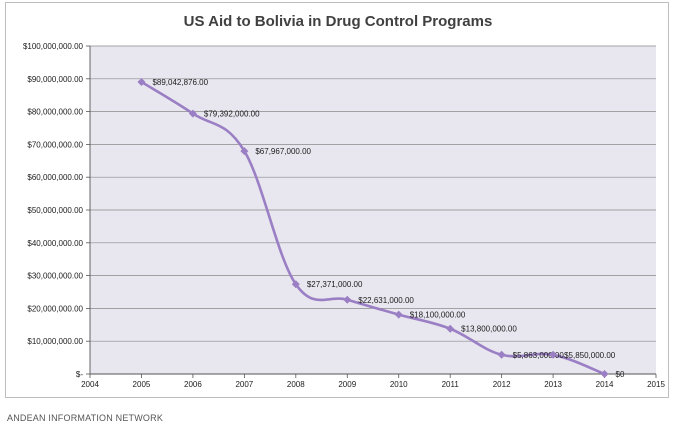  I want to click on y-tick-label: $-, so click(79, 374).